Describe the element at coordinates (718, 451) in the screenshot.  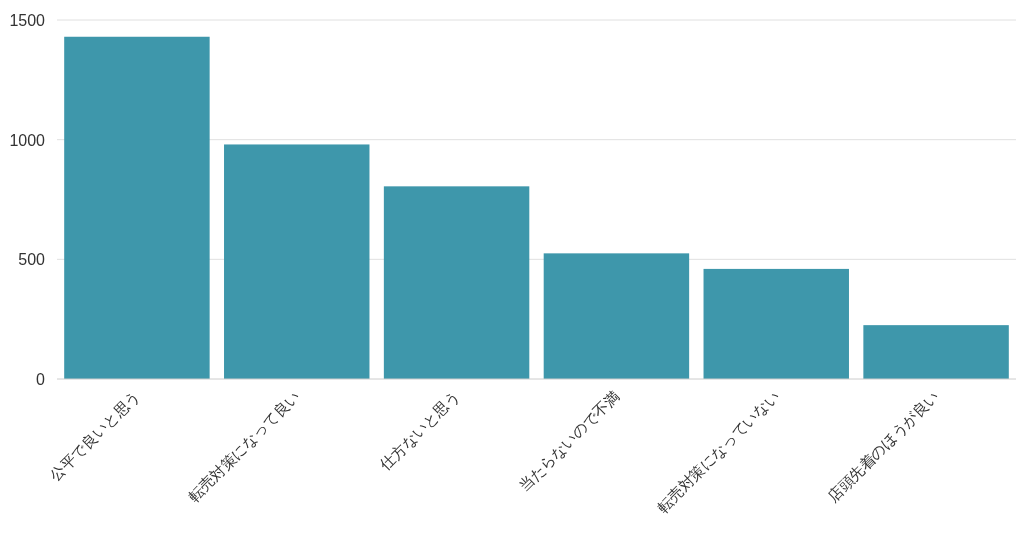
I see `x-tick-label: 転売対策になっていない` at that location.